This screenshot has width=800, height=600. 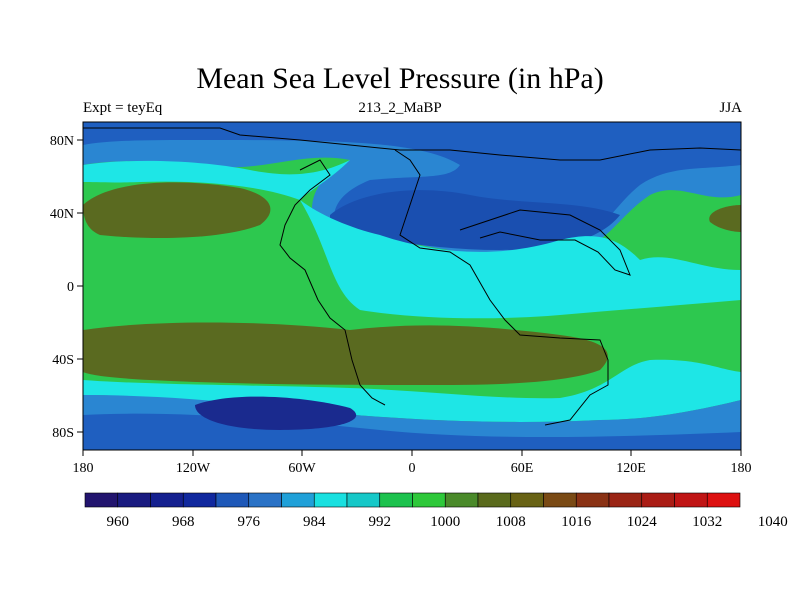 What do you see at coordinates (730, 108) in the screenshot?
I see `season-label: JJA` at bounding box center [730, 108].